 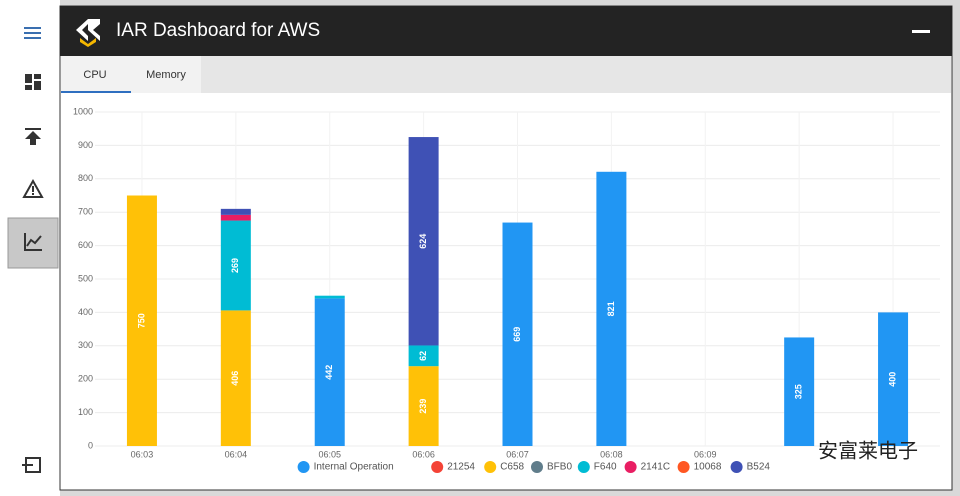 I want to click on x-tick-label: 06:06, so click(x=423, y=454).